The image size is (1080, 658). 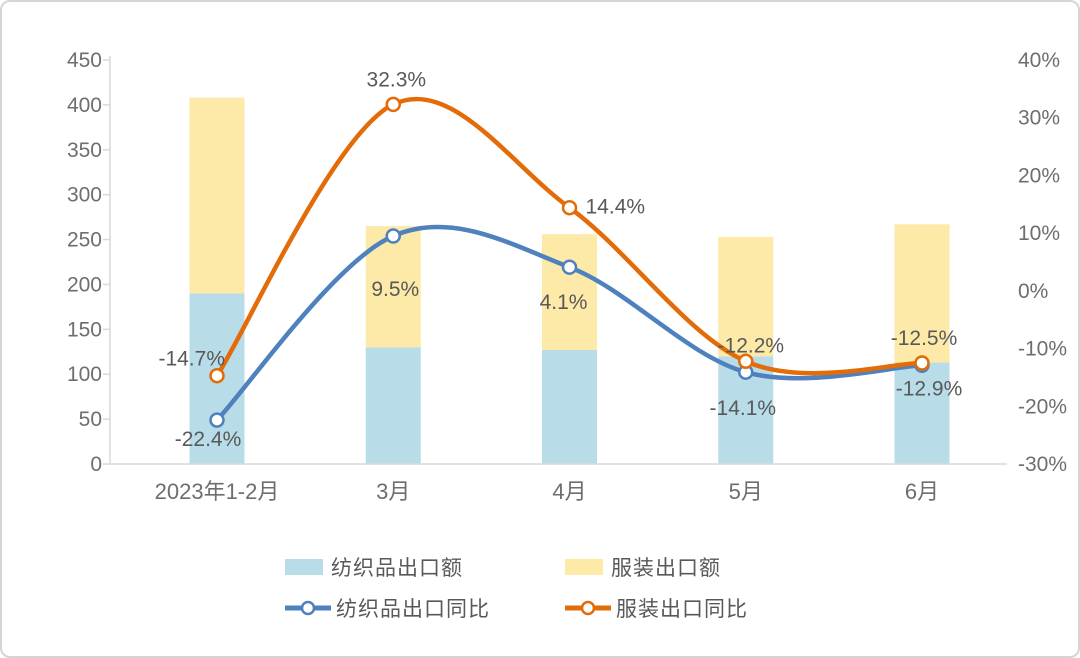 I want to click on svg-text: 0, so click(x=96, y=464).